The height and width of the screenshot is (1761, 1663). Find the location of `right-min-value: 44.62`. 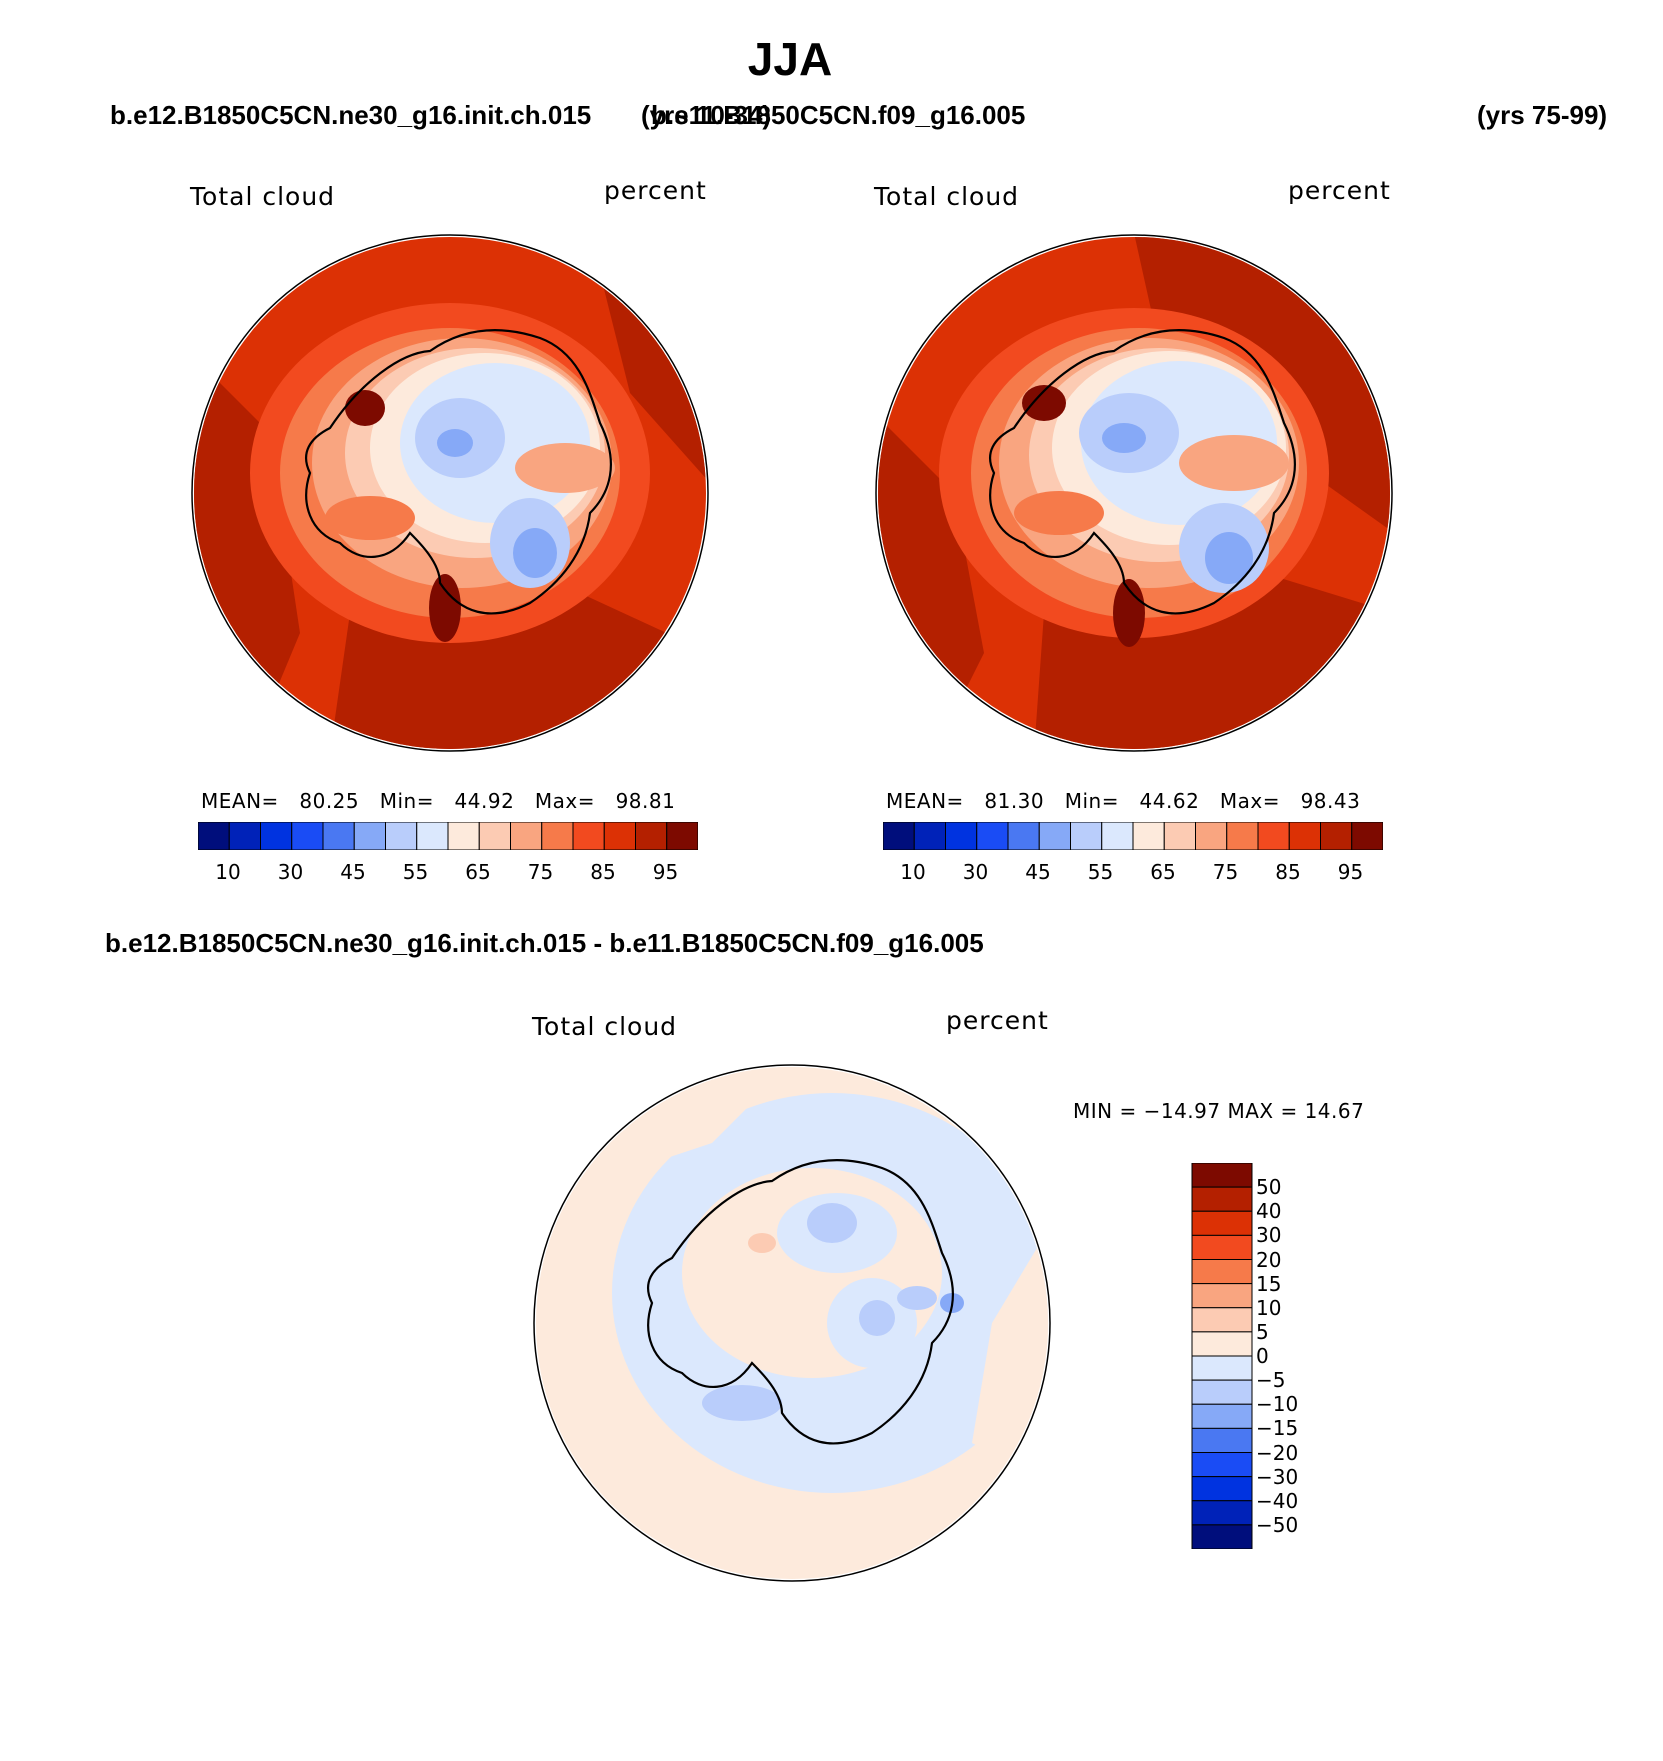

right-min-value: 44.62 is located at coordinates (1169, 801).